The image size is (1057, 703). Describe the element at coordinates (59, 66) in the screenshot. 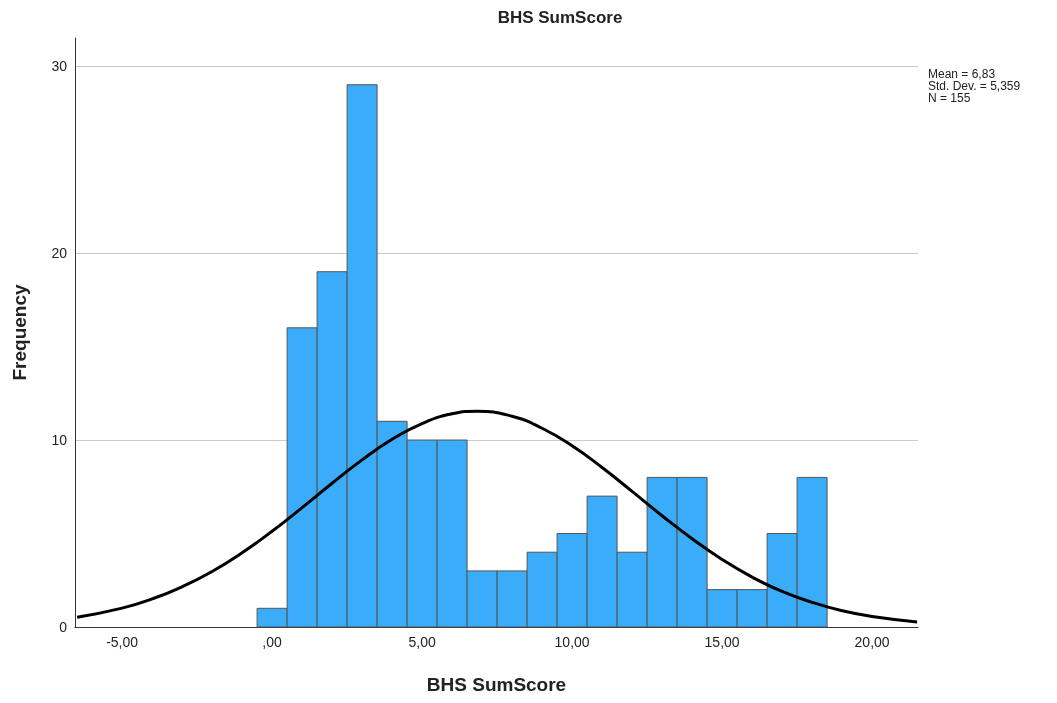

I see `y-tick-label: 30` at that location.